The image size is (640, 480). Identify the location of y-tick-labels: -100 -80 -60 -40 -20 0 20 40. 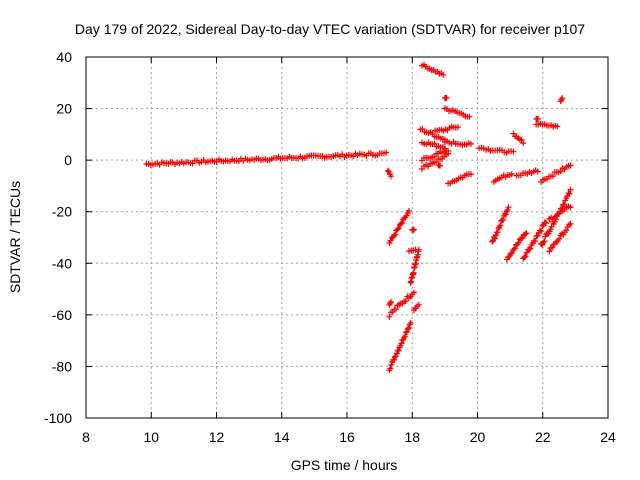
(58, 237).